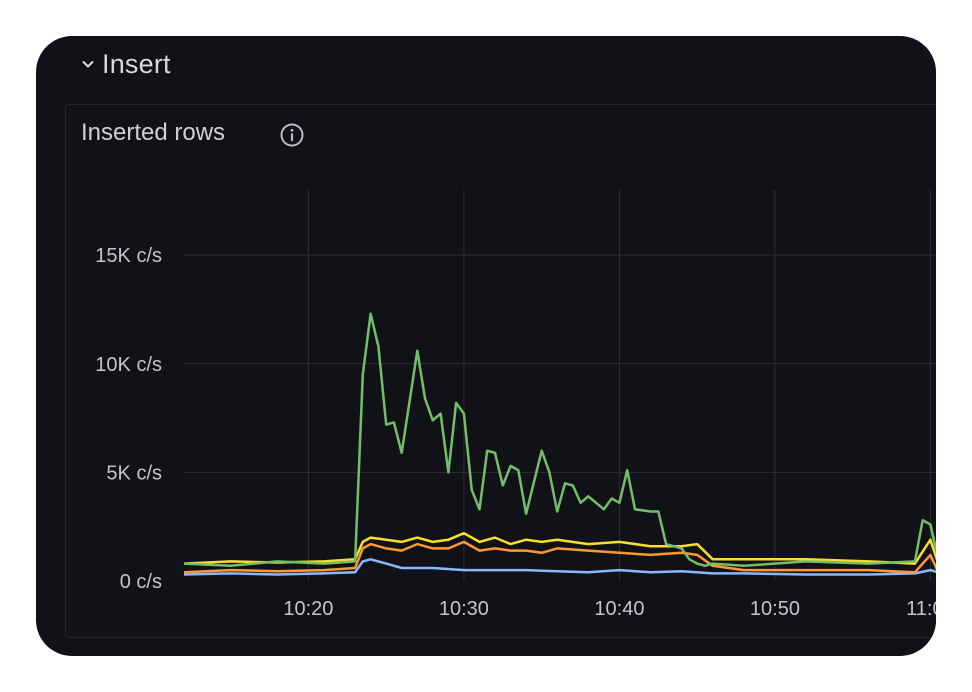 Image resolution: width=972 pixels, height=692 pixels. I want to click on y-tick-label: 0 c/s, so click(141, 582).